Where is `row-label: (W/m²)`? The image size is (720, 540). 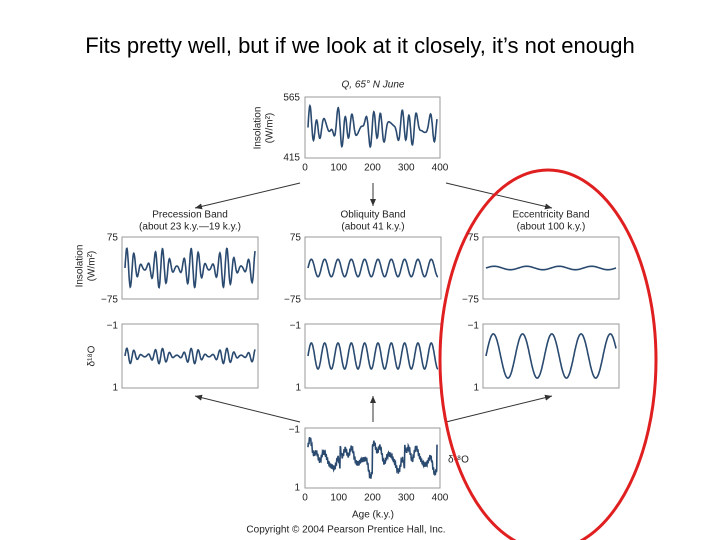
row-label: (W/m²) is located at coordinates (92, 266).